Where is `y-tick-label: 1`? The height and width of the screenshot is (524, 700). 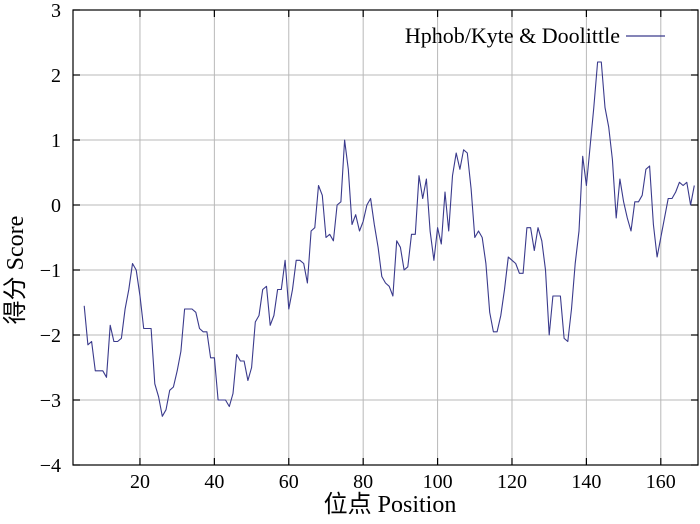 y-tick-label: 1 is located at coordinates (56, 141).